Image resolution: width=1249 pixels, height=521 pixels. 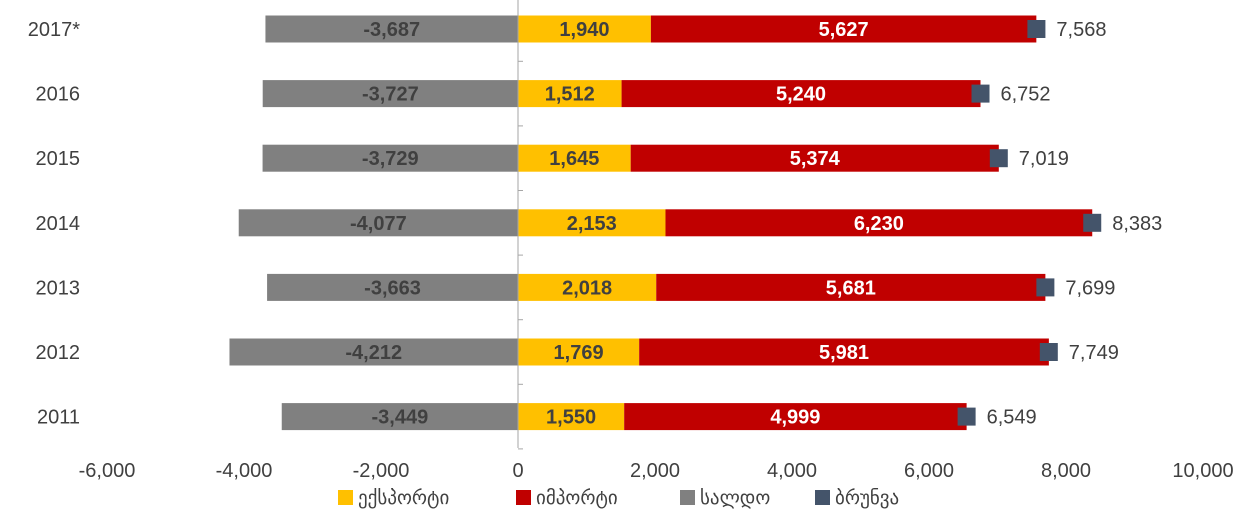 I want to click on import-label: 5,627, so click(x=844, y=30).